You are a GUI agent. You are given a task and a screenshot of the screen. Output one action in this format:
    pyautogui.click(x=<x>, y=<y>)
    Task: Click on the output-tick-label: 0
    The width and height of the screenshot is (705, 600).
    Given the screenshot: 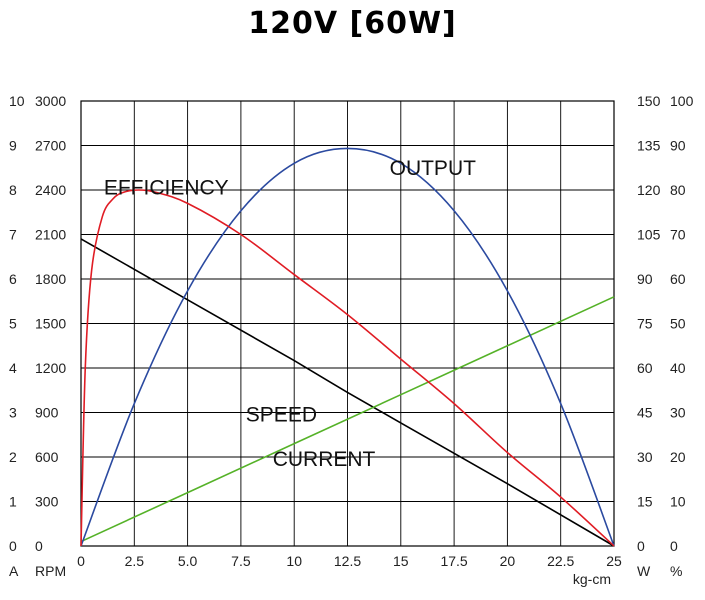 What is the action you would take?
    pyautogui.click(x=641, y=546)
    